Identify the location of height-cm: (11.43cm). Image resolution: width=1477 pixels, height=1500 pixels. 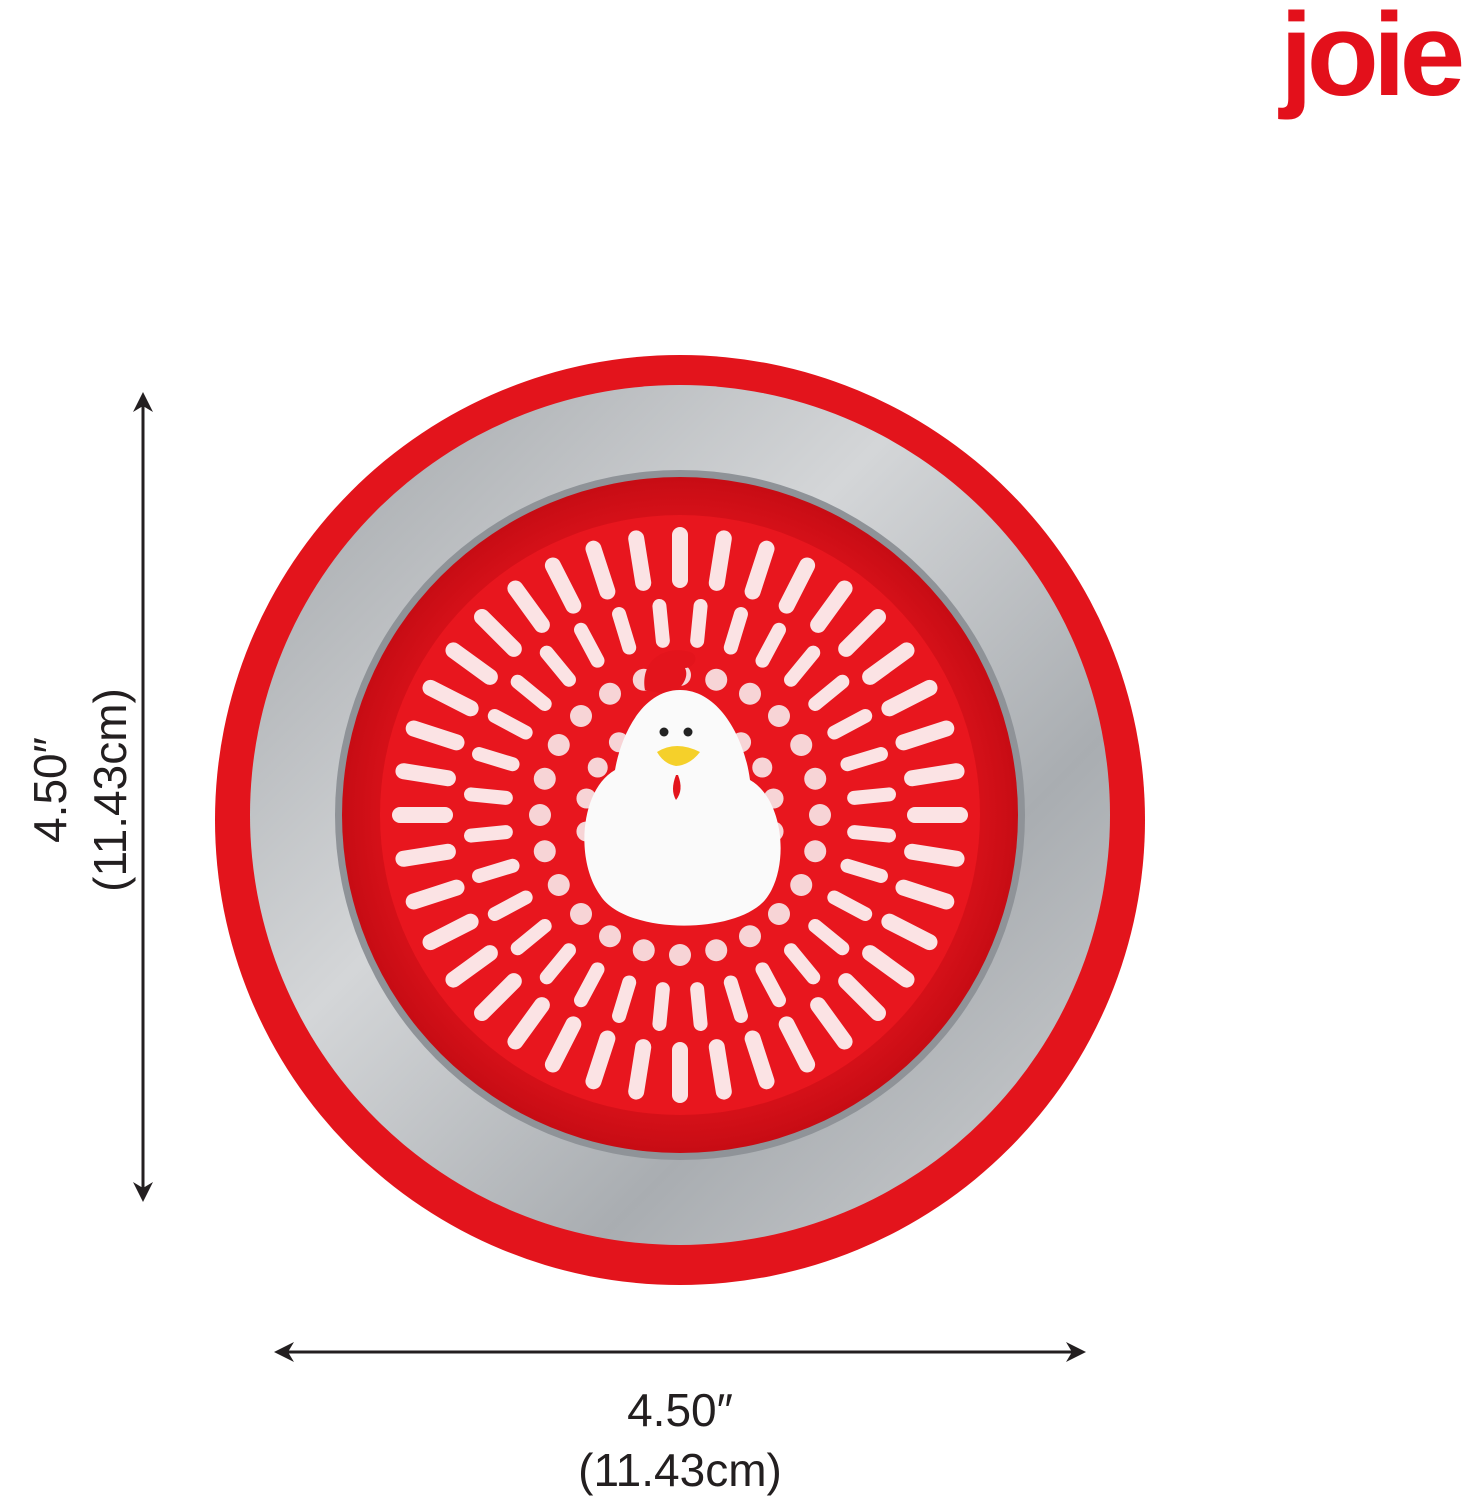
(110, 790).